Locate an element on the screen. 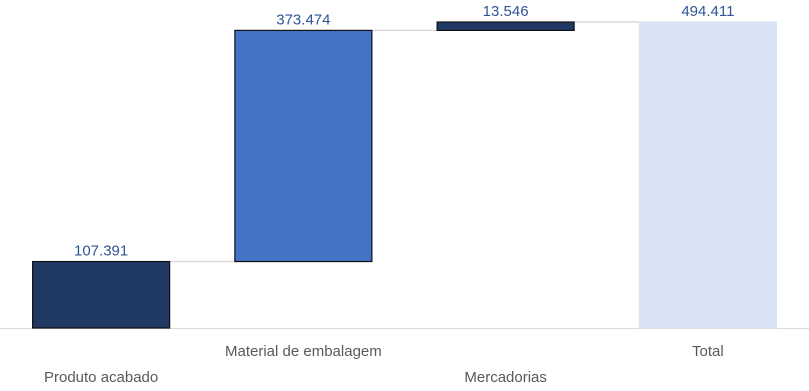 The width and height of the screenshot is (809, 391). value-label: 494.411 is located at coordinates (707, 11).